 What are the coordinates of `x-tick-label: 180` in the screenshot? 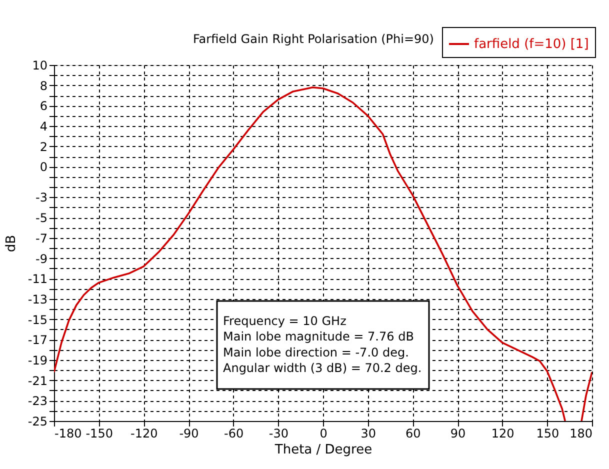 It's located at (581, 433).